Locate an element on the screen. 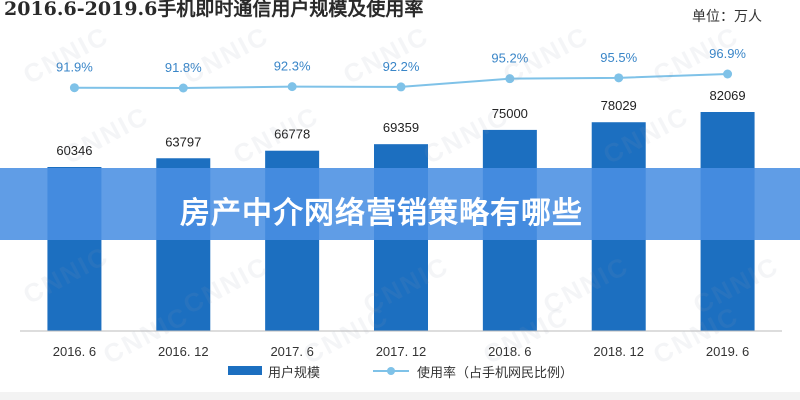 The height and width of the screenshot is (400, 800). usage-rate-label-1: 91.8% is located at coordinates (183, 67).